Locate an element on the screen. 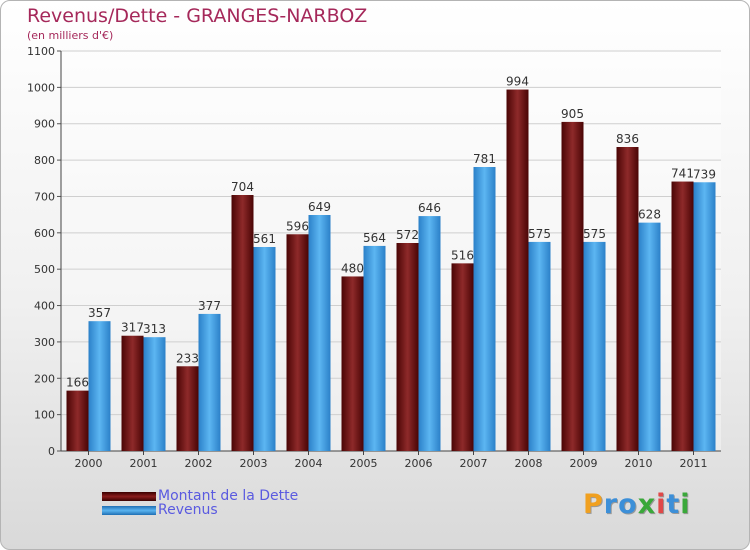 This screenshot has width=750, height=550. data-label-dette: 994 is located at coordinates (517, 82).